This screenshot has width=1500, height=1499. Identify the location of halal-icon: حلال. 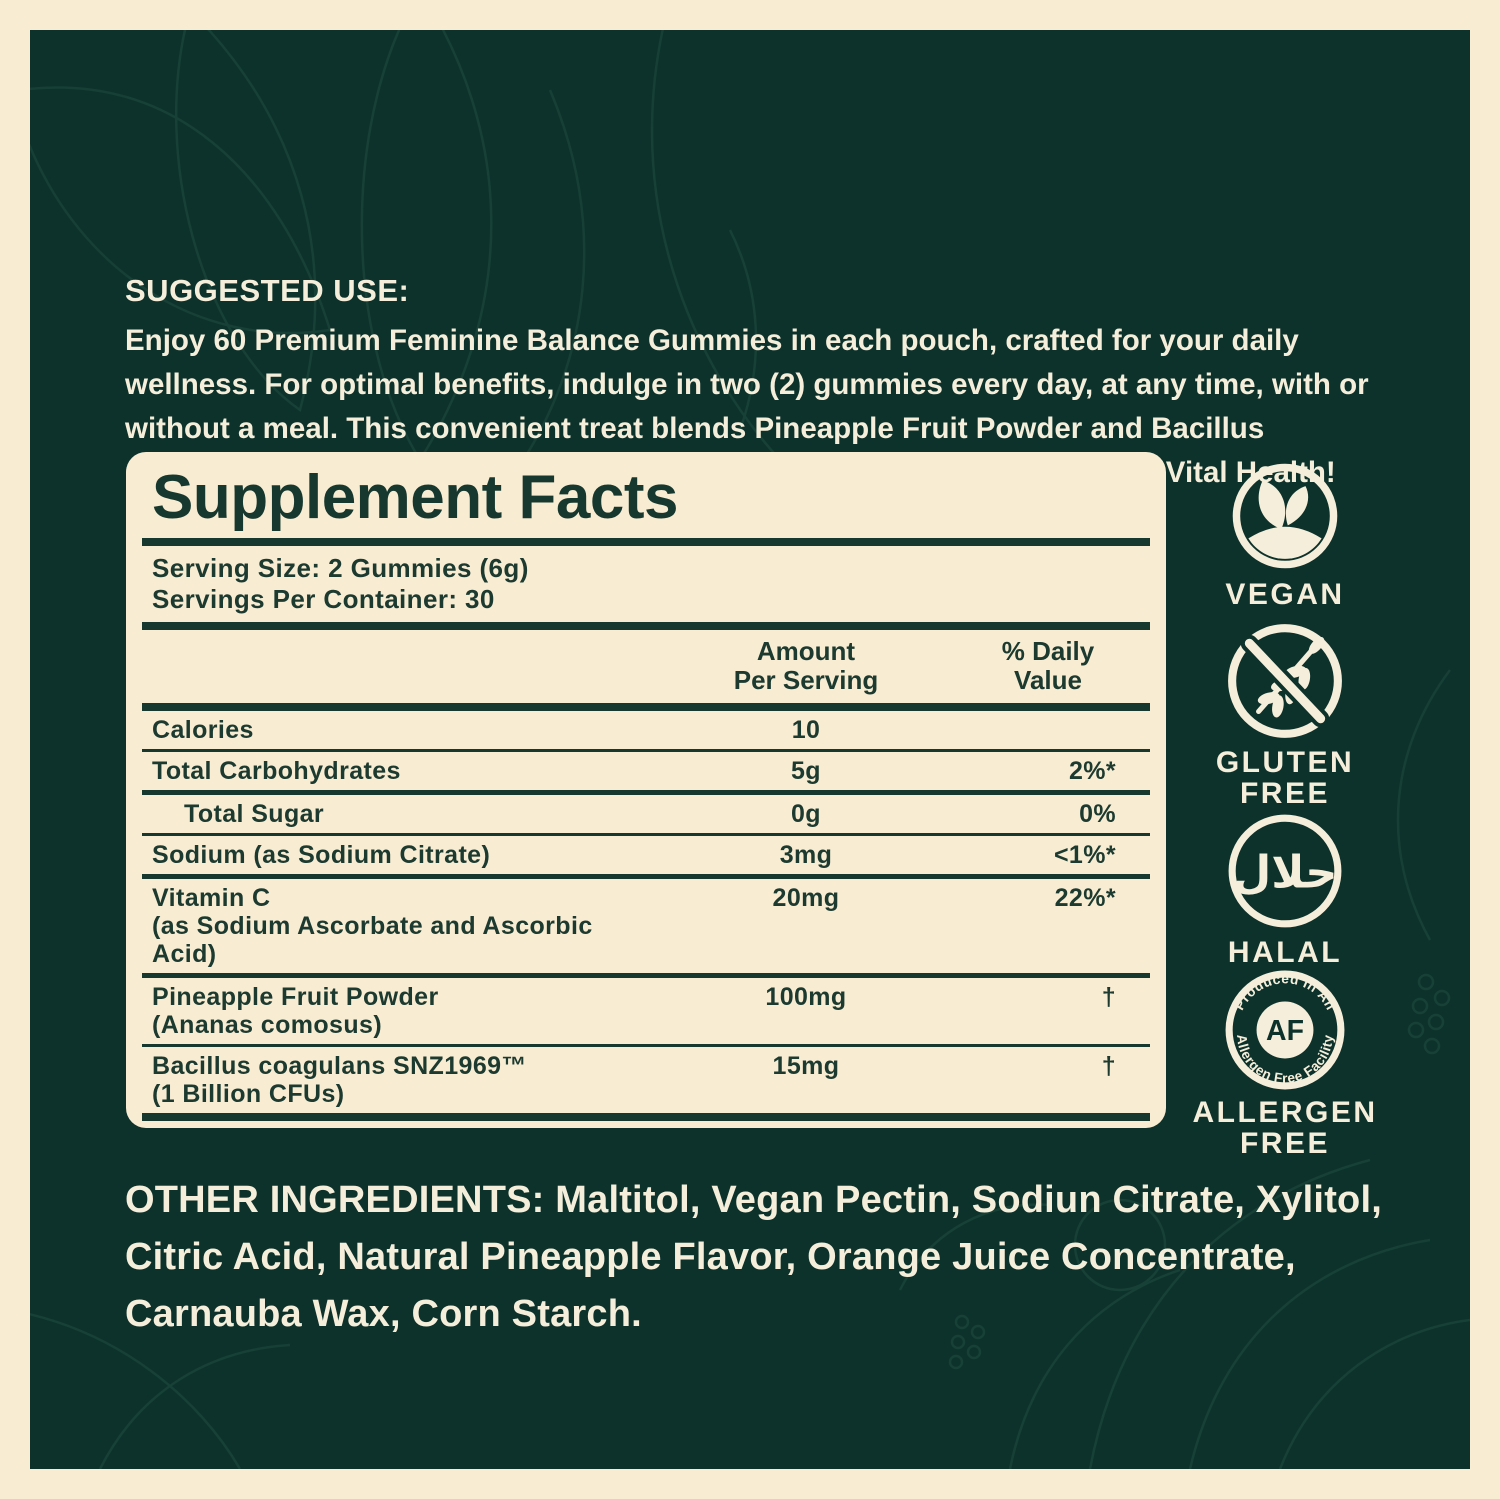
(1285, 871).